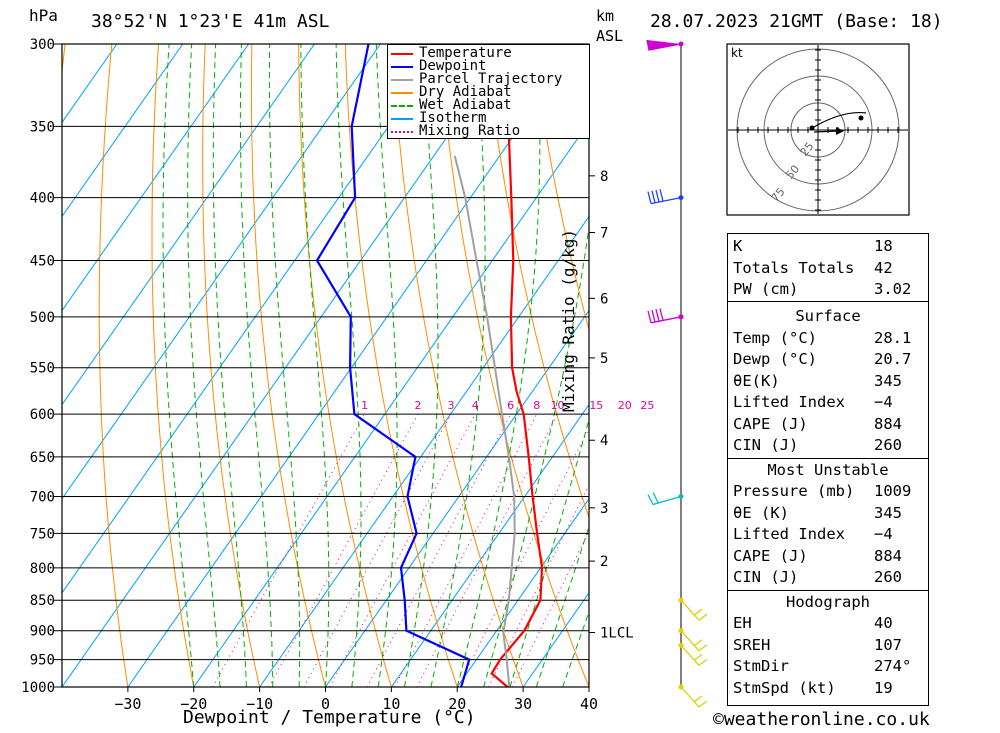 Image resolution: width=1000 pixels, height=733 pixels. Describe the element at coordinates (828, 424) in the screenshot. I see `index-row: CAPE (J) 884` at that location.